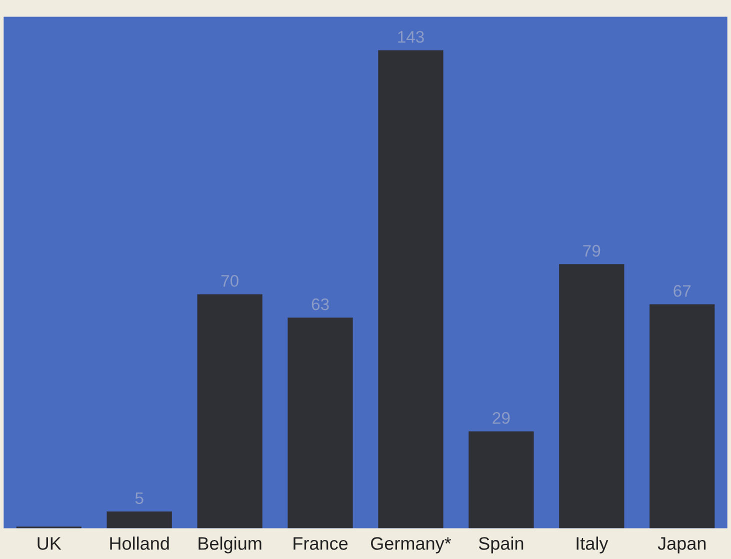 The width and height of the screenshot is (731, 559). What do you see at coordinates (682, 545) in the screenshot?
I see `x-tick-label: Japan` at bounding box center [682, 545].